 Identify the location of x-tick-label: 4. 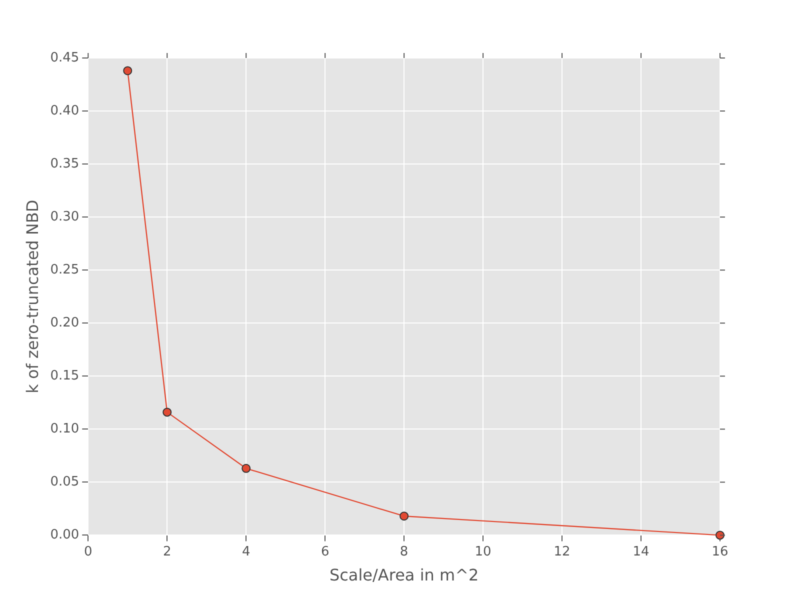
(246, 552).